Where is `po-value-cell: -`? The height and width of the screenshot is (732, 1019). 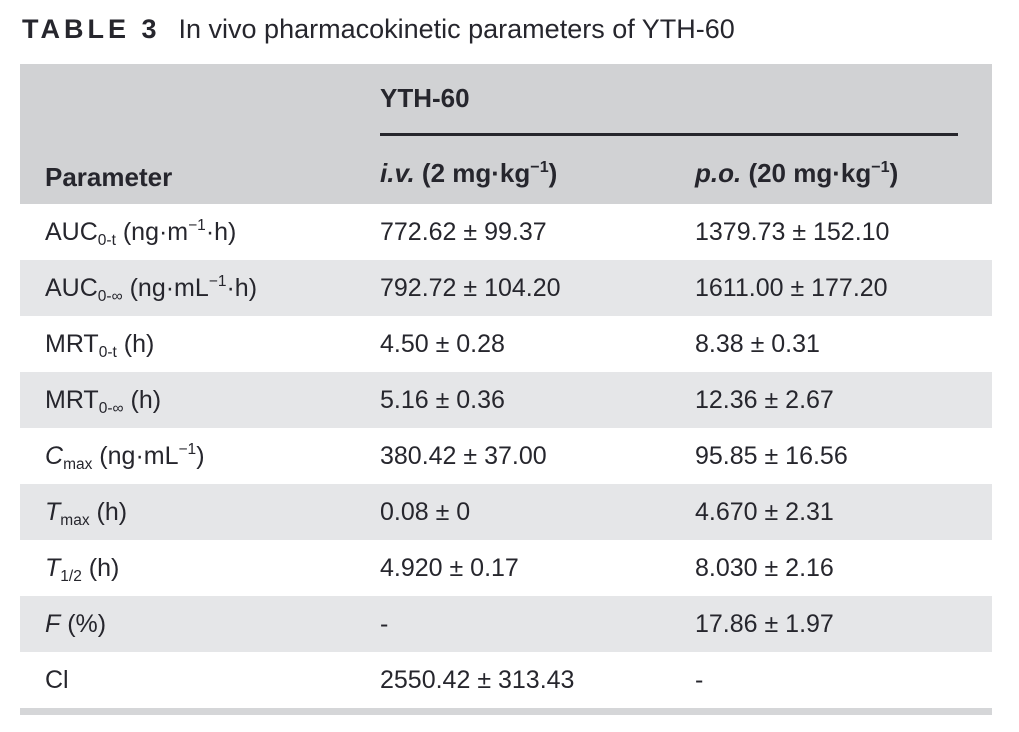 po-value-cell: - is located at coordinates (699, 679).